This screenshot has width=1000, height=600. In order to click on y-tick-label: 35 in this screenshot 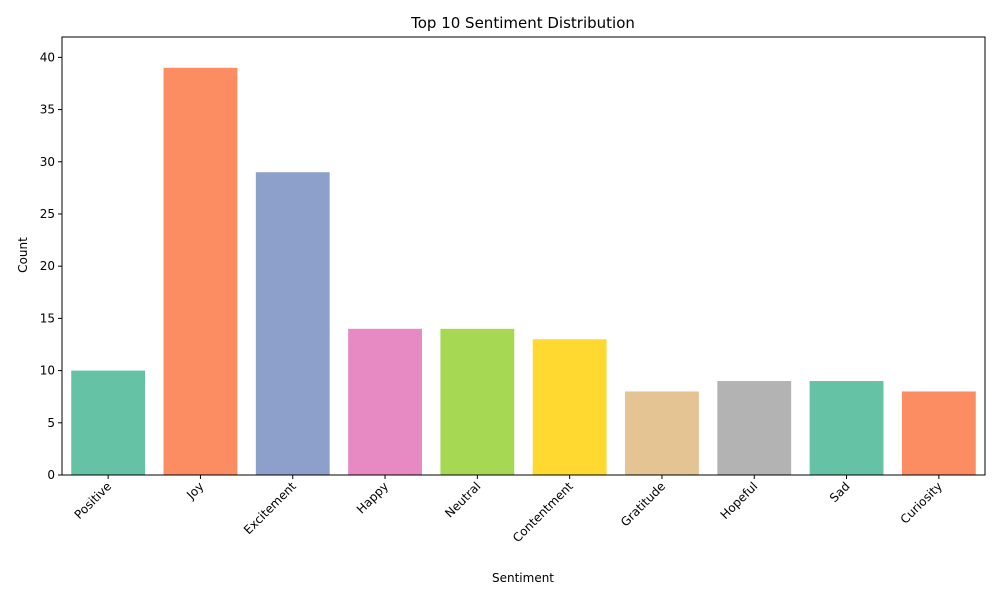, I will do `click(47, 110)`.